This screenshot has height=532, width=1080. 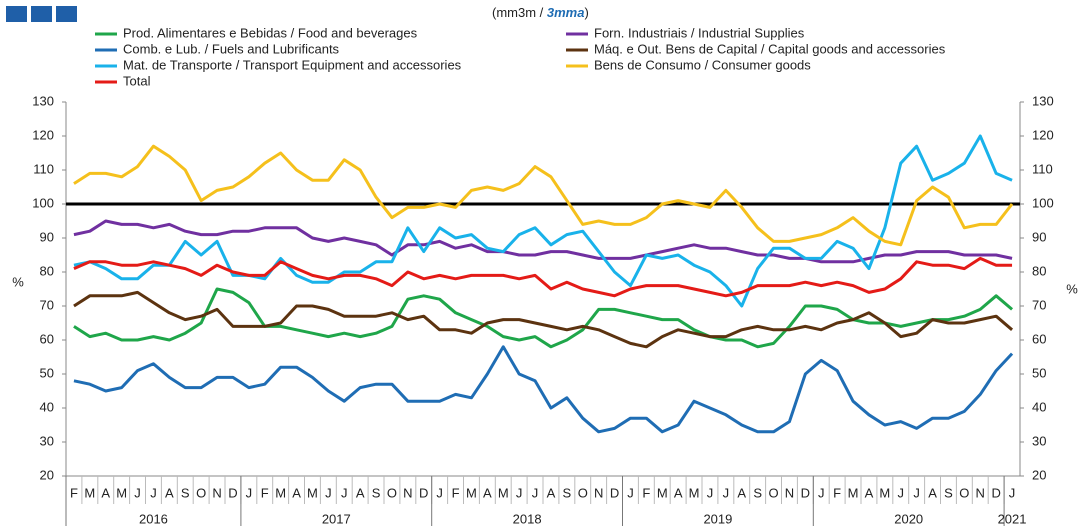 I want to click on y-tick-label: 40, so click(x=47, y=406).